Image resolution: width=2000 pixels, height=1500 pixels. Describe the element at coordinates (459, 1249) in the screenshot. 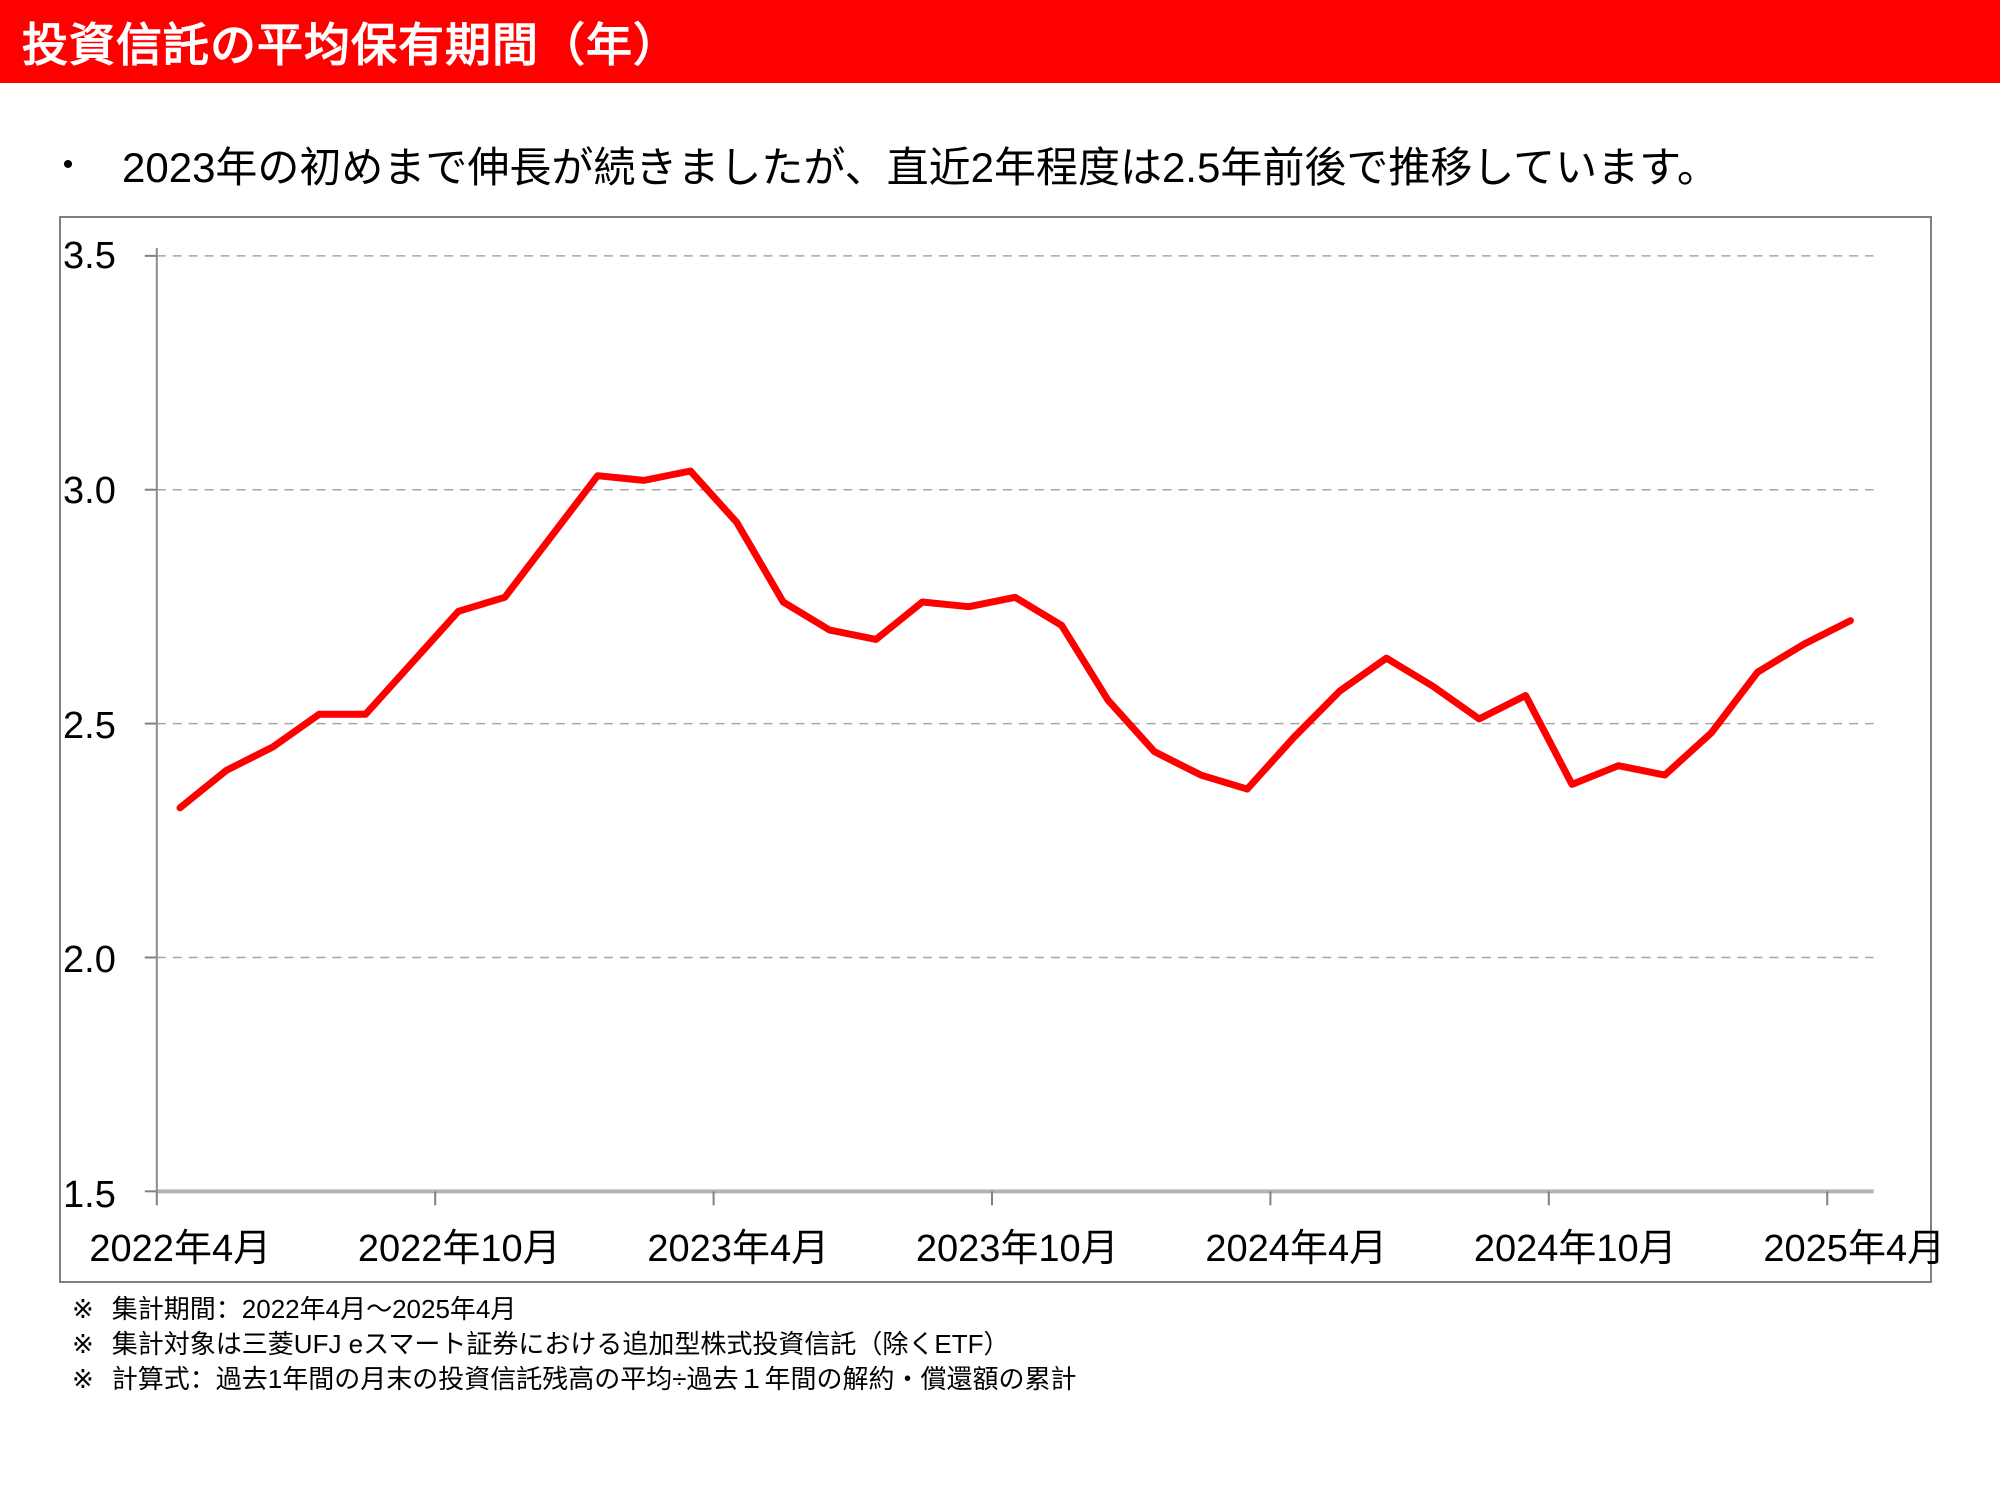

I see `x-axis-tick-label: 2022年10月` at that location.